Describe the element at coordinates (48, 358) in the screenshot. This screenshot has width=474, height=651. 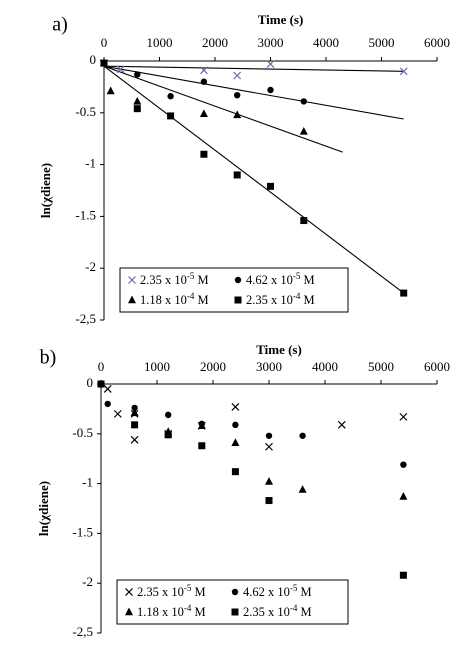
I see `panel-label: b)` at that location.